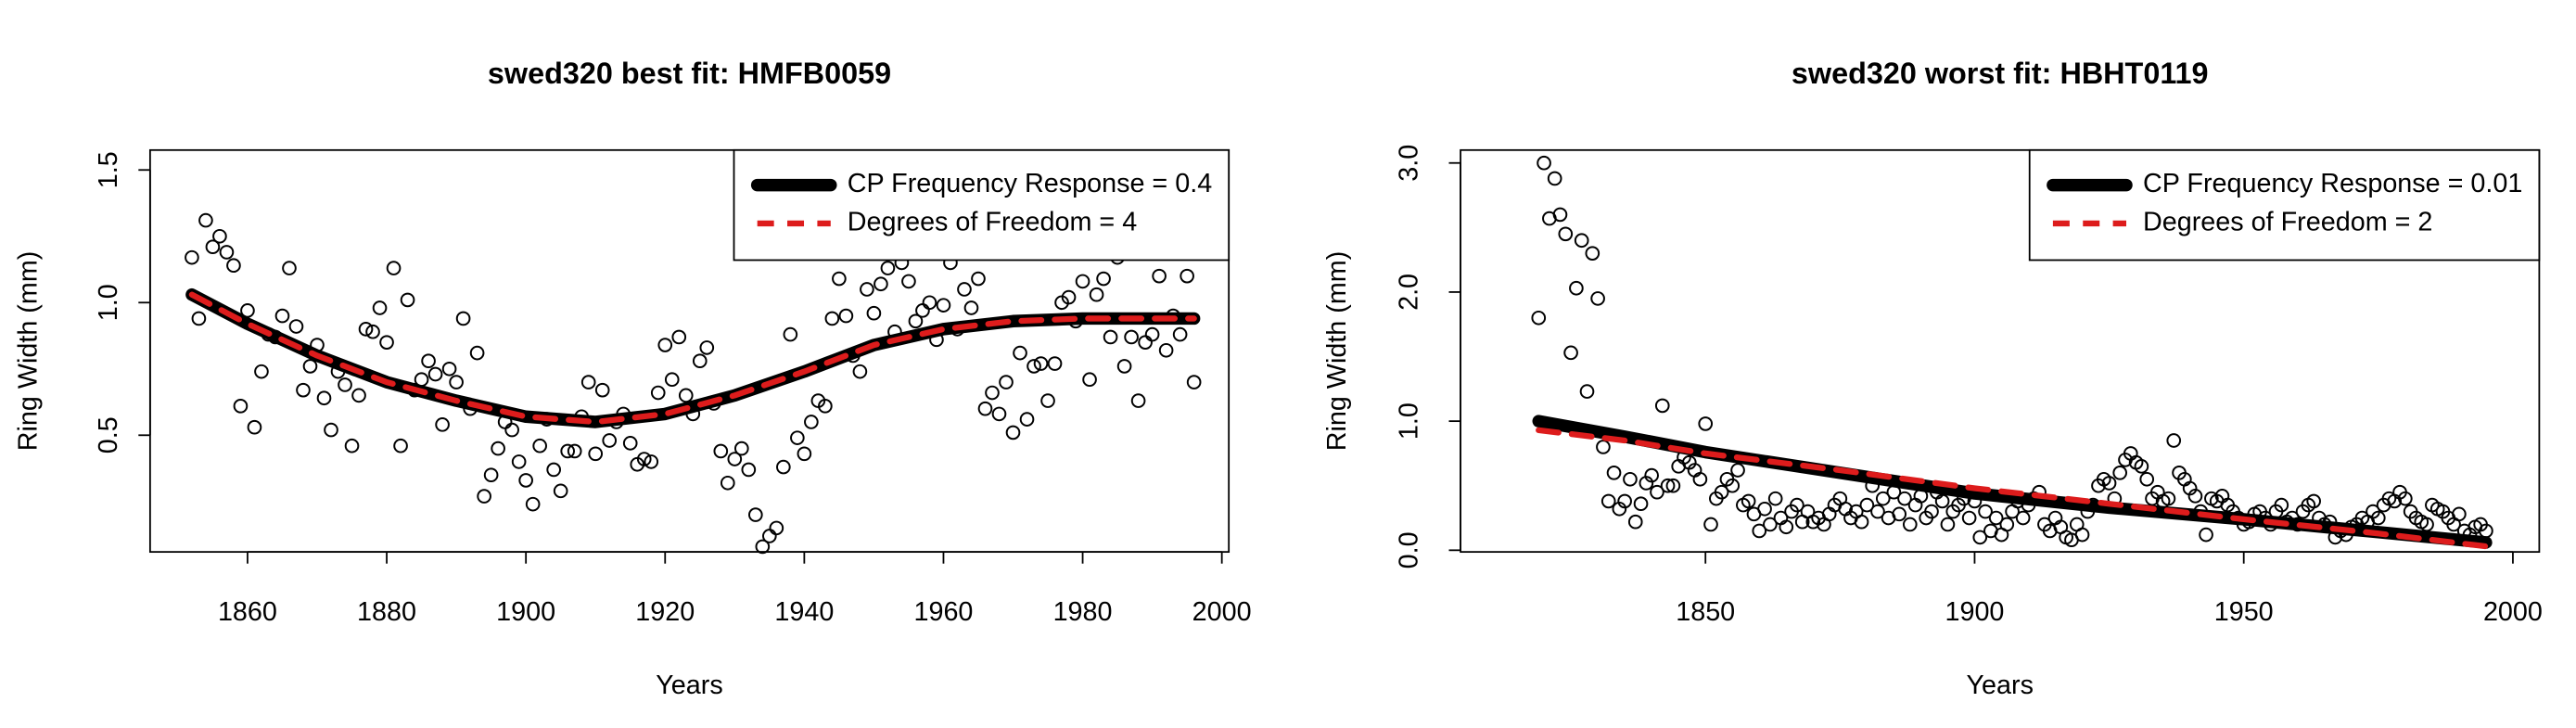 This screenshot has width=2576, height=728. I want to click on x-tick-label: 1900, so click(525, 612).